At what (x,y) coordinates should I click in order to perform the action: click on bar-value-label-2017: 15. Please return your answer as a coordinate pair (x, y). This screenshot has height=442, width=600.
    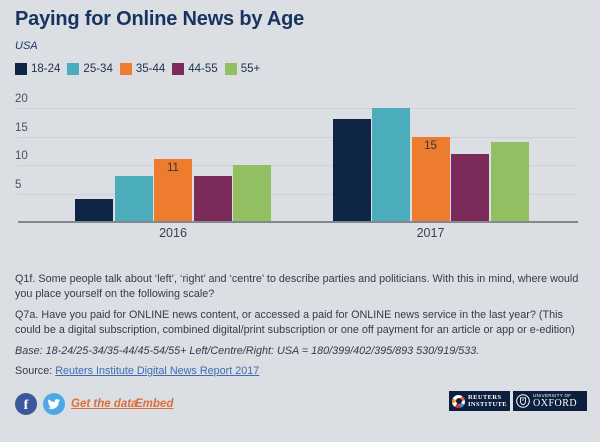
    Looking at the image, I should click on (430, 145).